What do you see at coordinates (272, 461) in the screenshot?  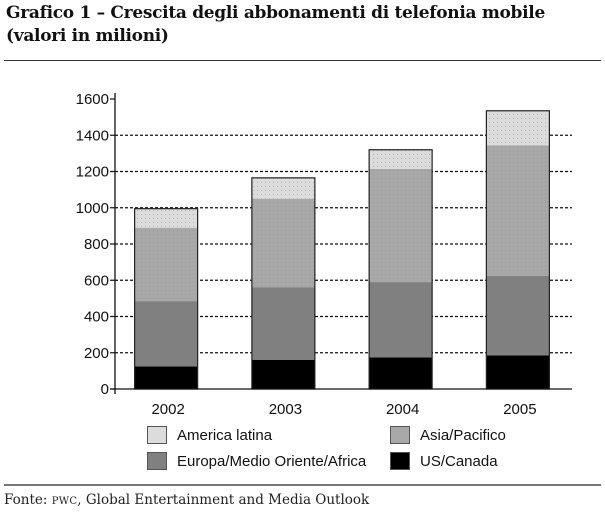 I see `legend-label: Europa/Medio Oriente/Africa` at bounding box center [272, 461].